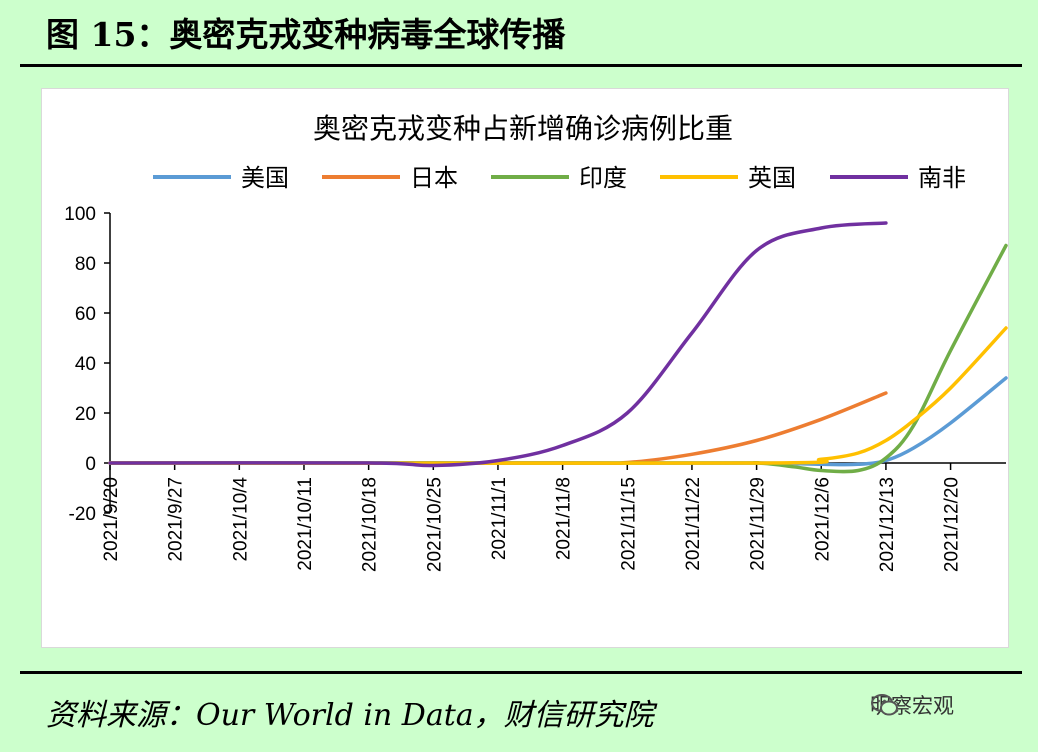  Describe the element at coordinates (564, 518) in the screenshot. I see `x-tick-label: 2021/11/8` at that location.